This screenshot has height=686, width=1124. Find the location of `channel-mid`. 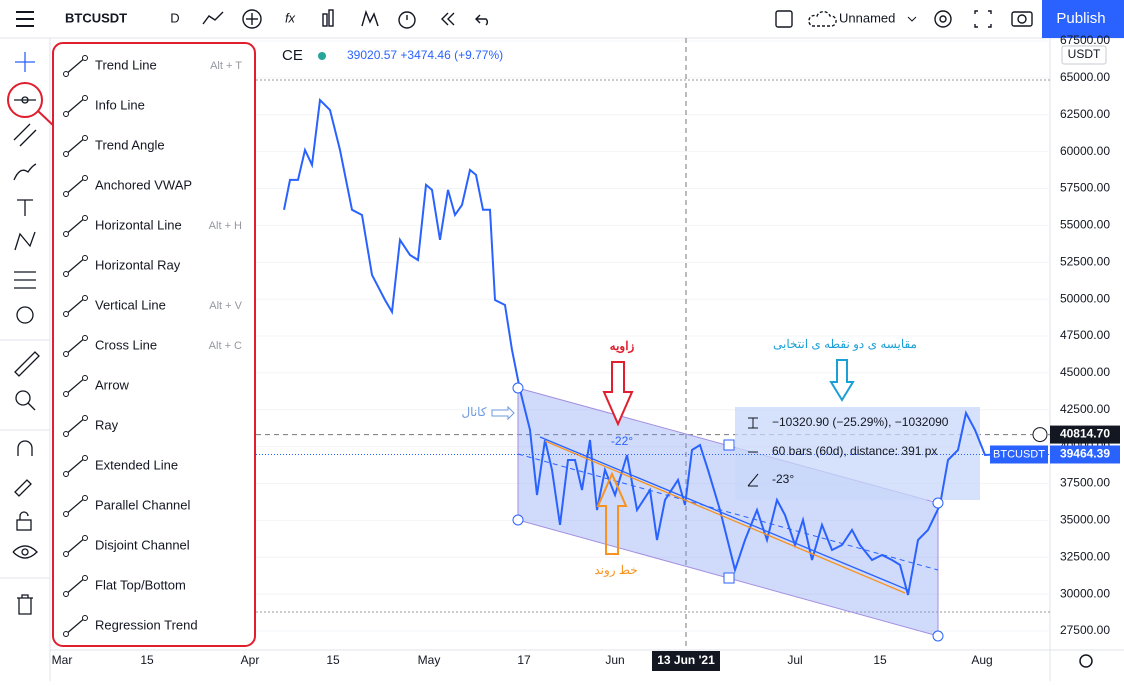

channel-mid is located at coordinates (728, 512).